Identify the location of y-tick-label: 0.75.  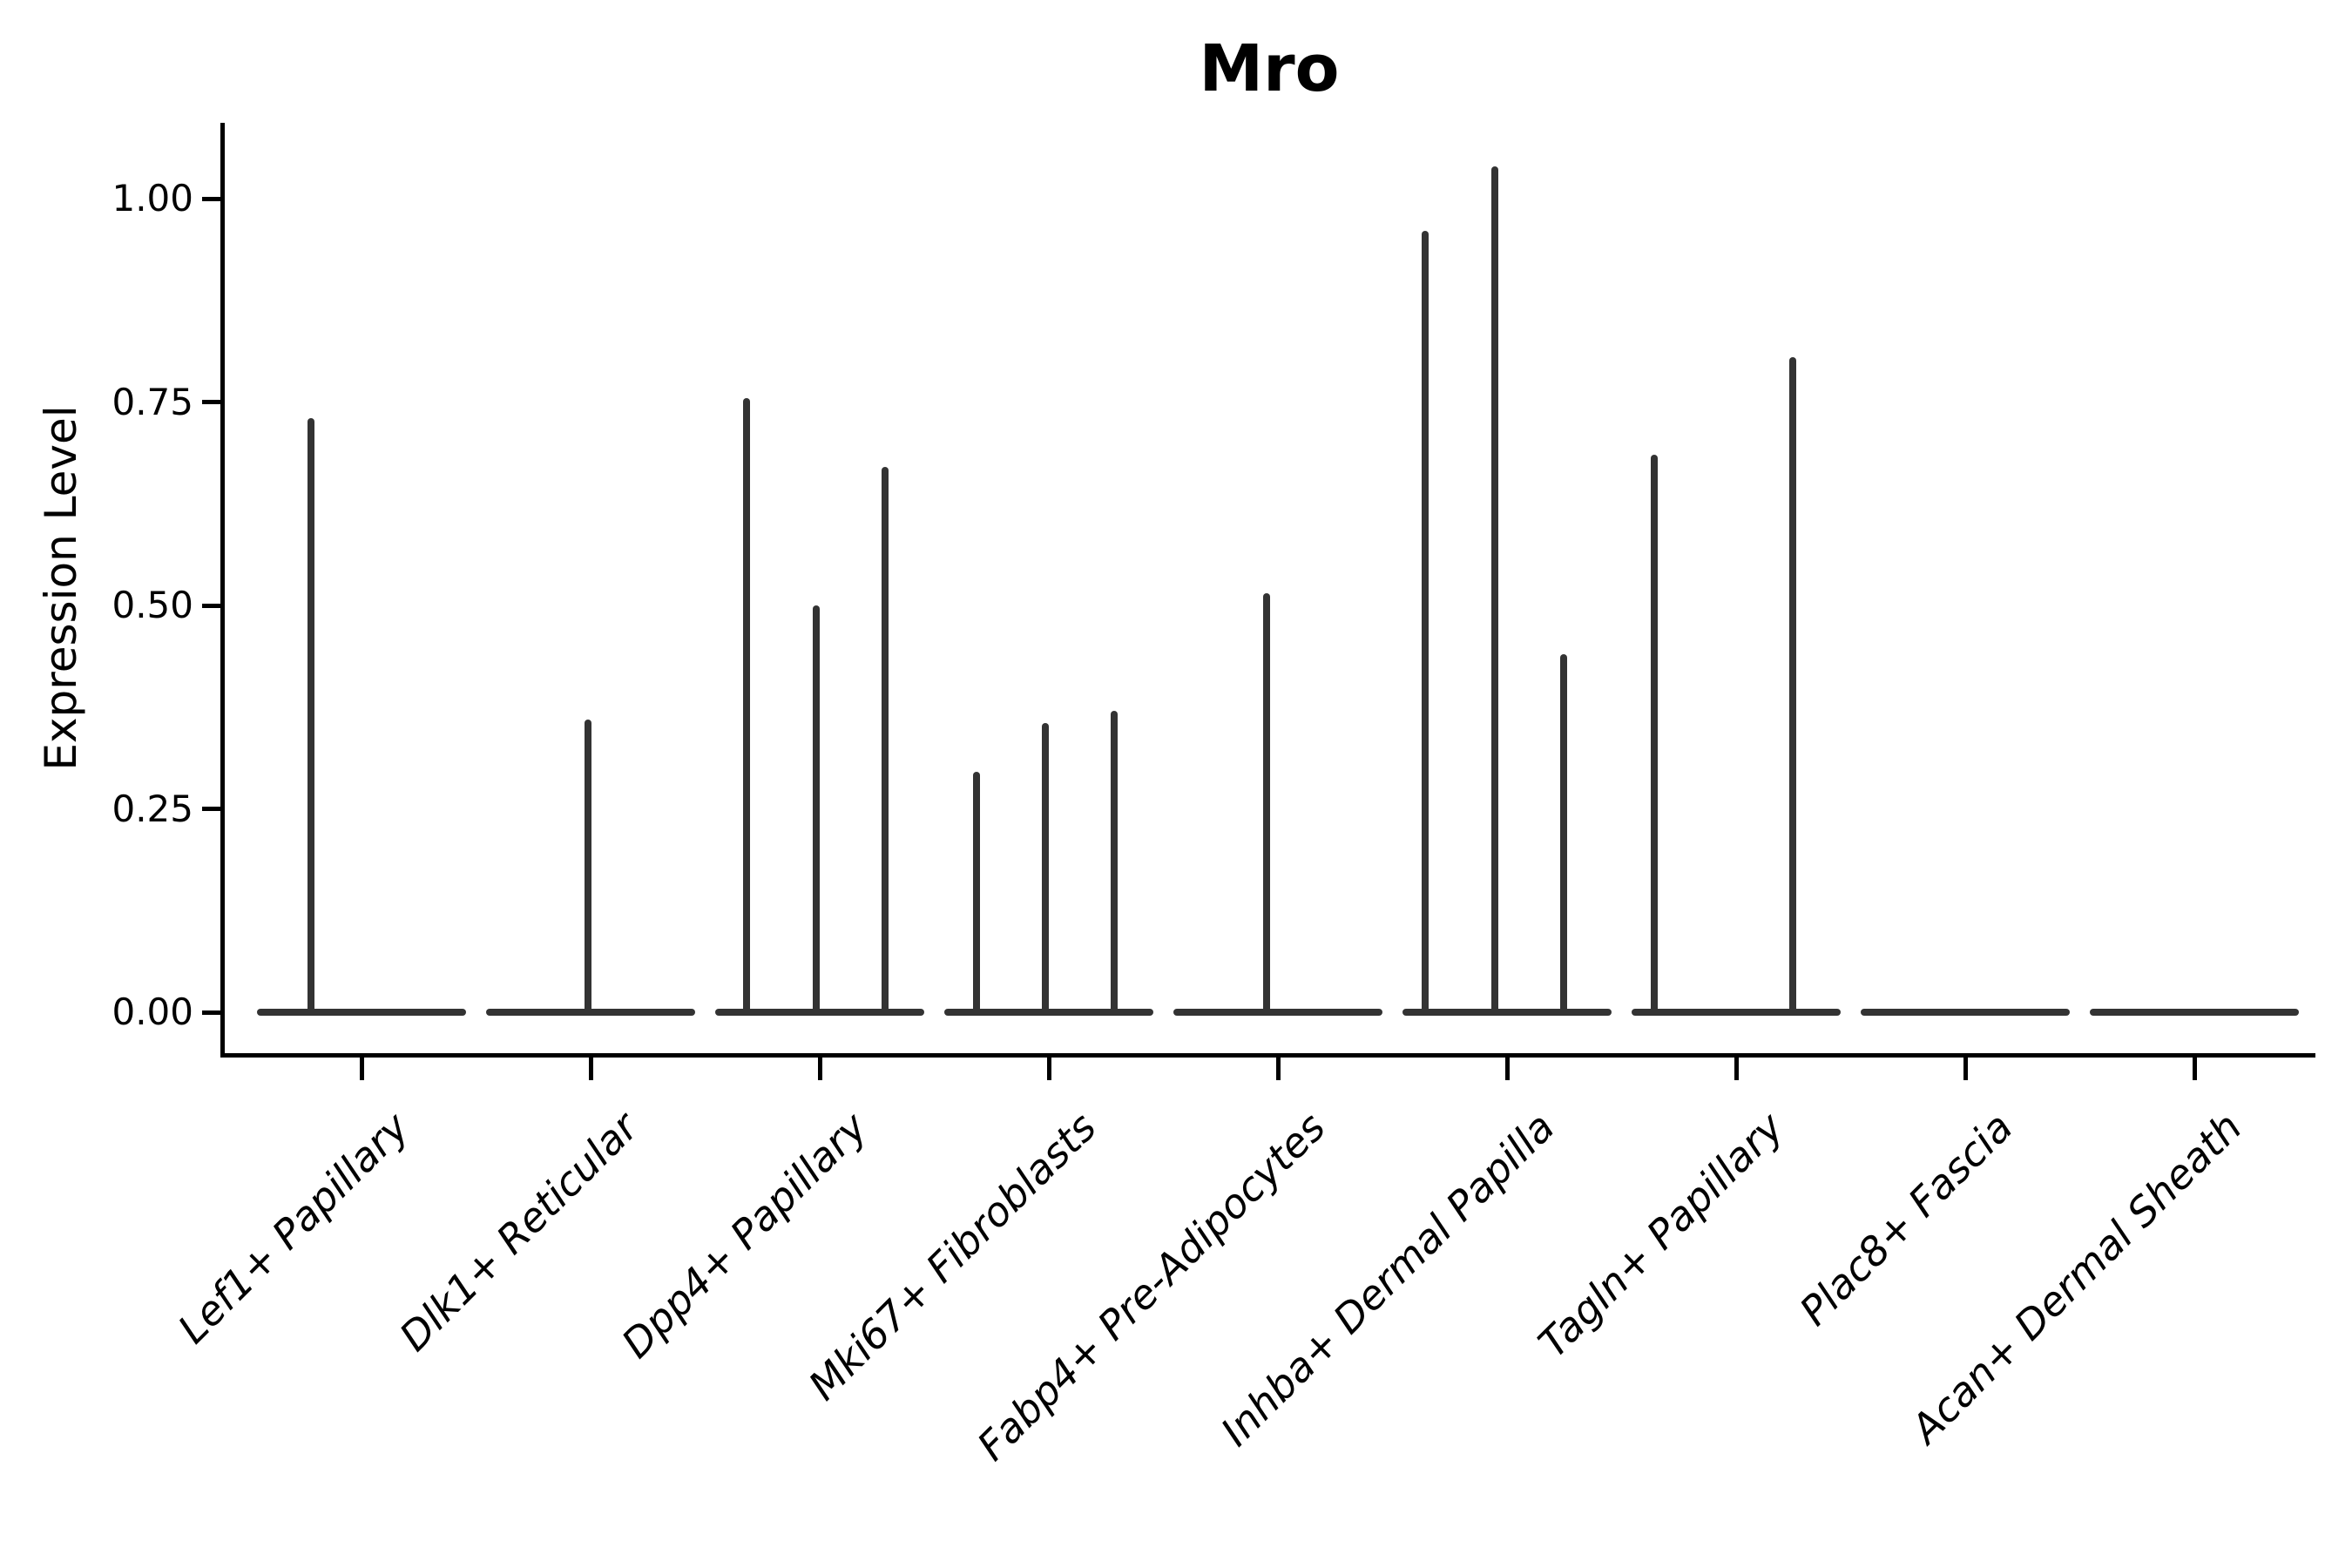
(152, 401).